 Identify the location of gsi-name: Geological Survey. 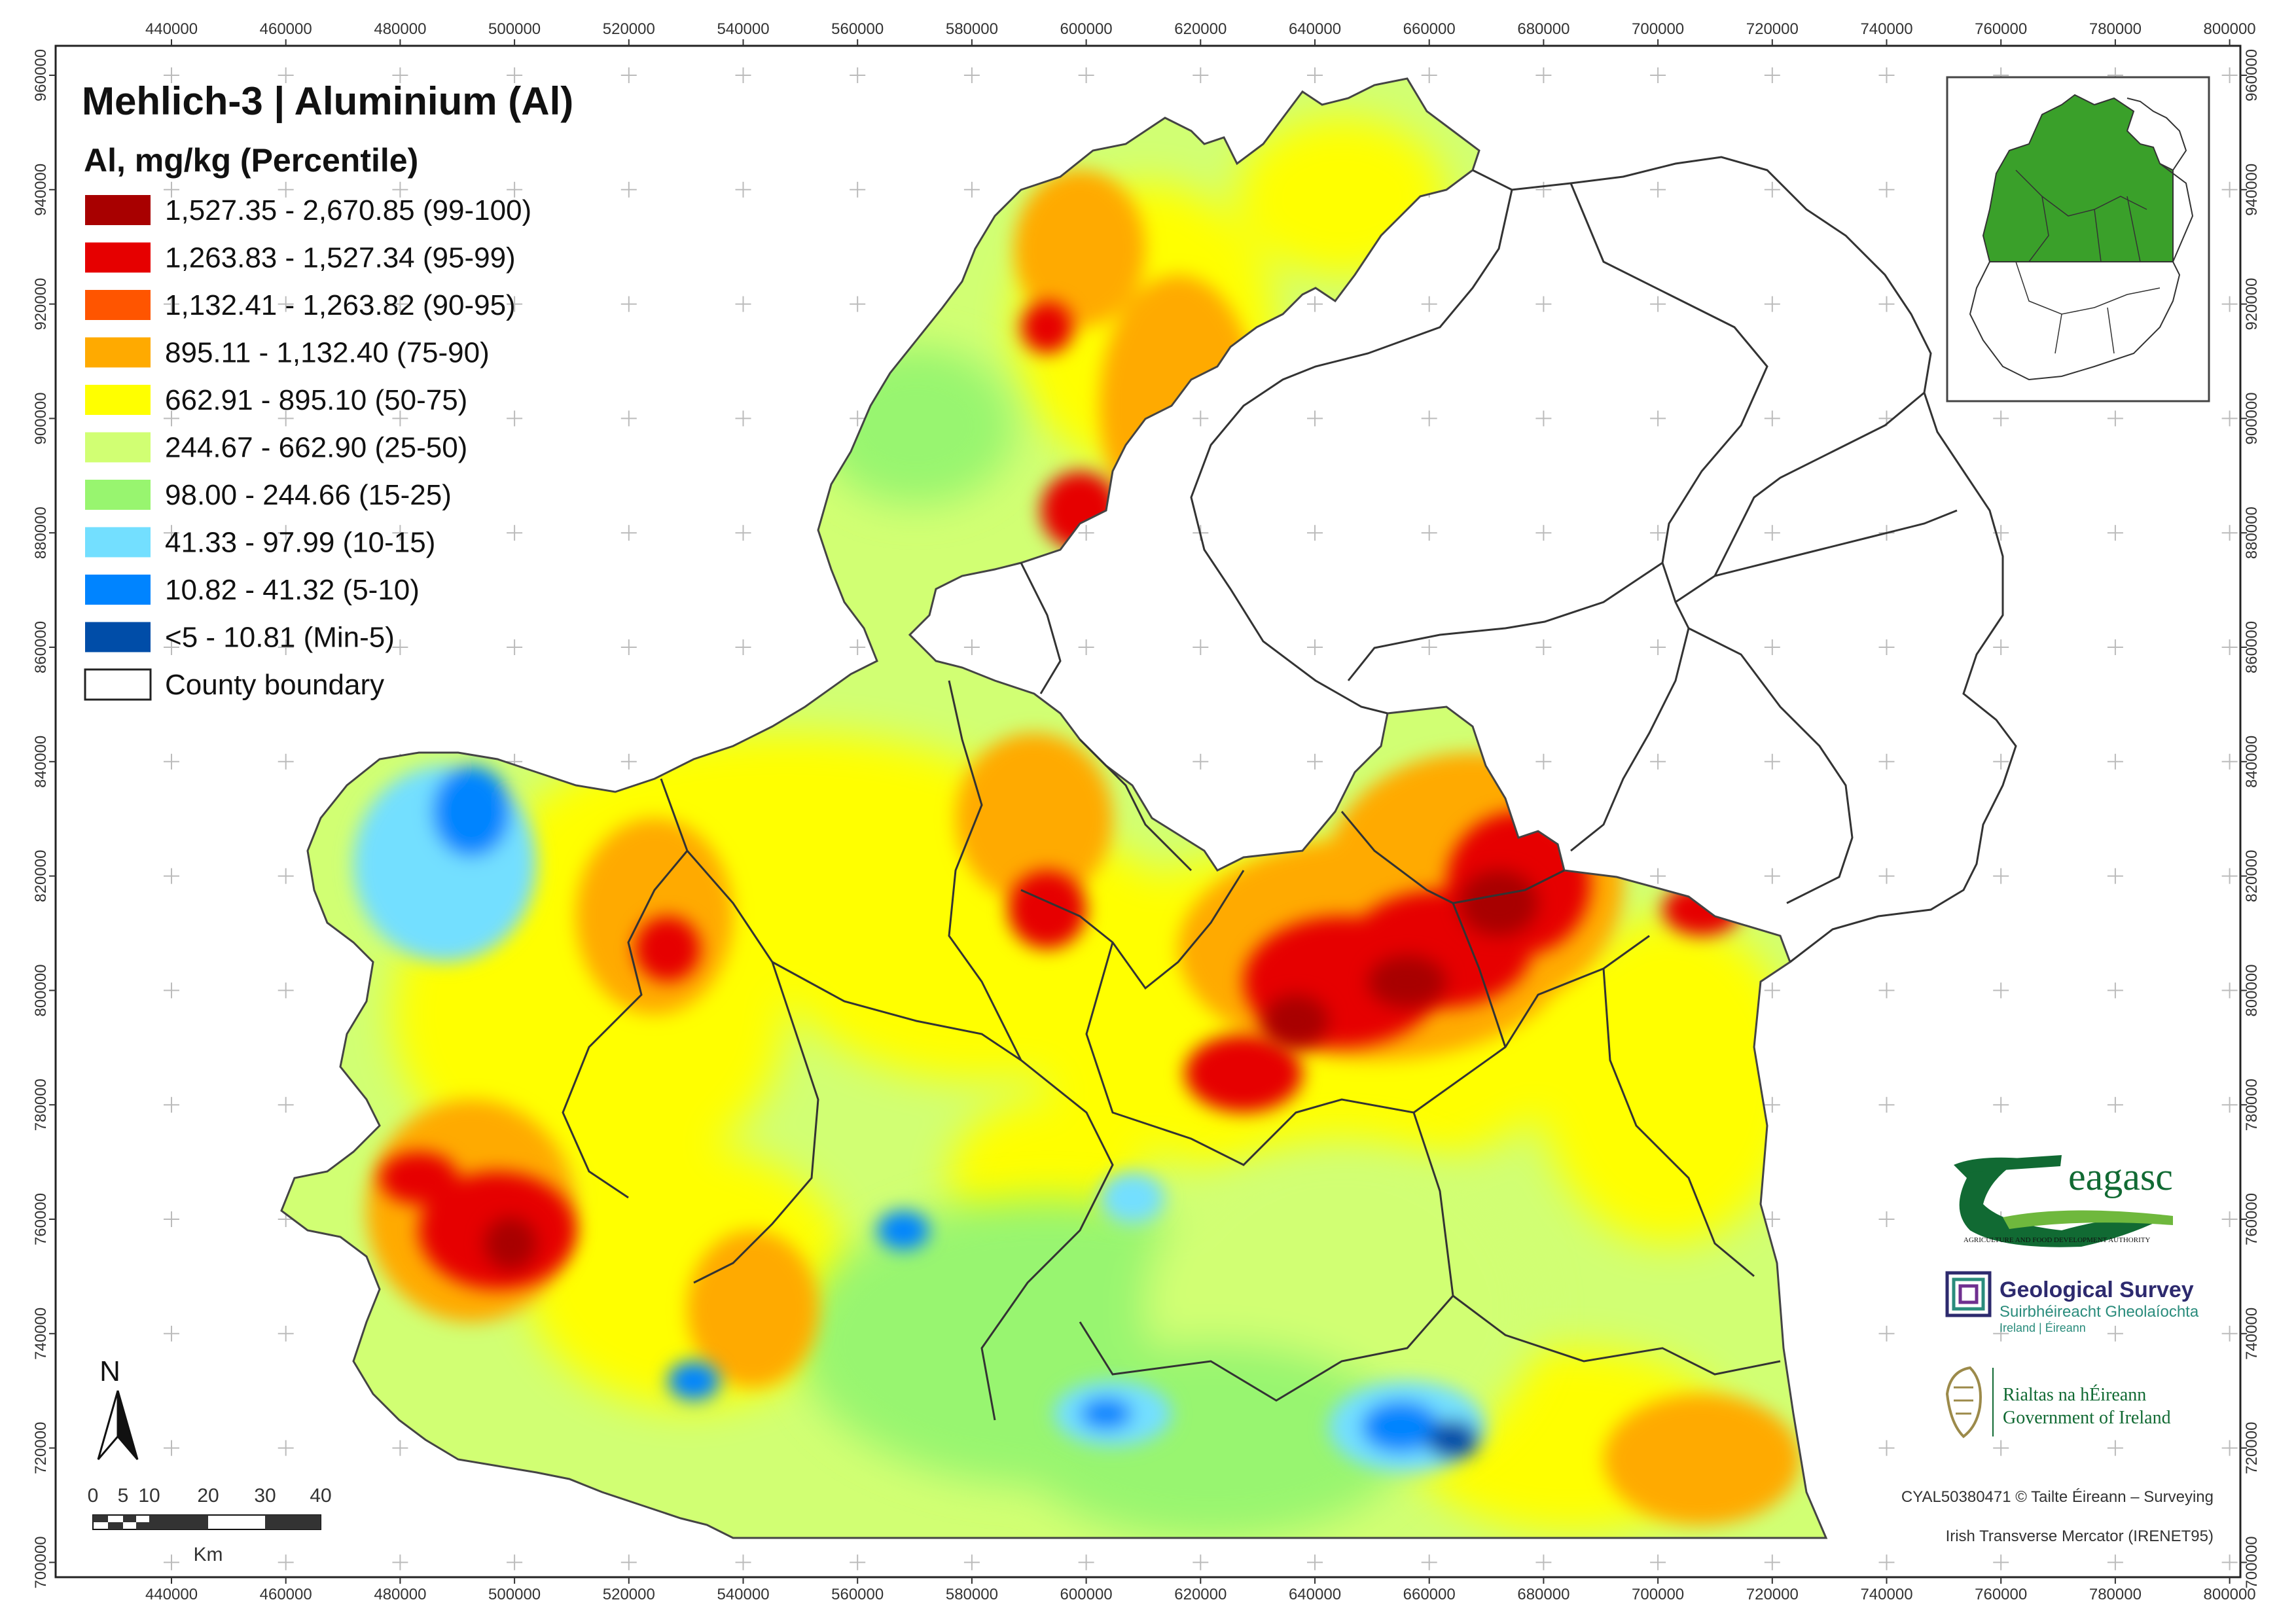
(2097, 1289).